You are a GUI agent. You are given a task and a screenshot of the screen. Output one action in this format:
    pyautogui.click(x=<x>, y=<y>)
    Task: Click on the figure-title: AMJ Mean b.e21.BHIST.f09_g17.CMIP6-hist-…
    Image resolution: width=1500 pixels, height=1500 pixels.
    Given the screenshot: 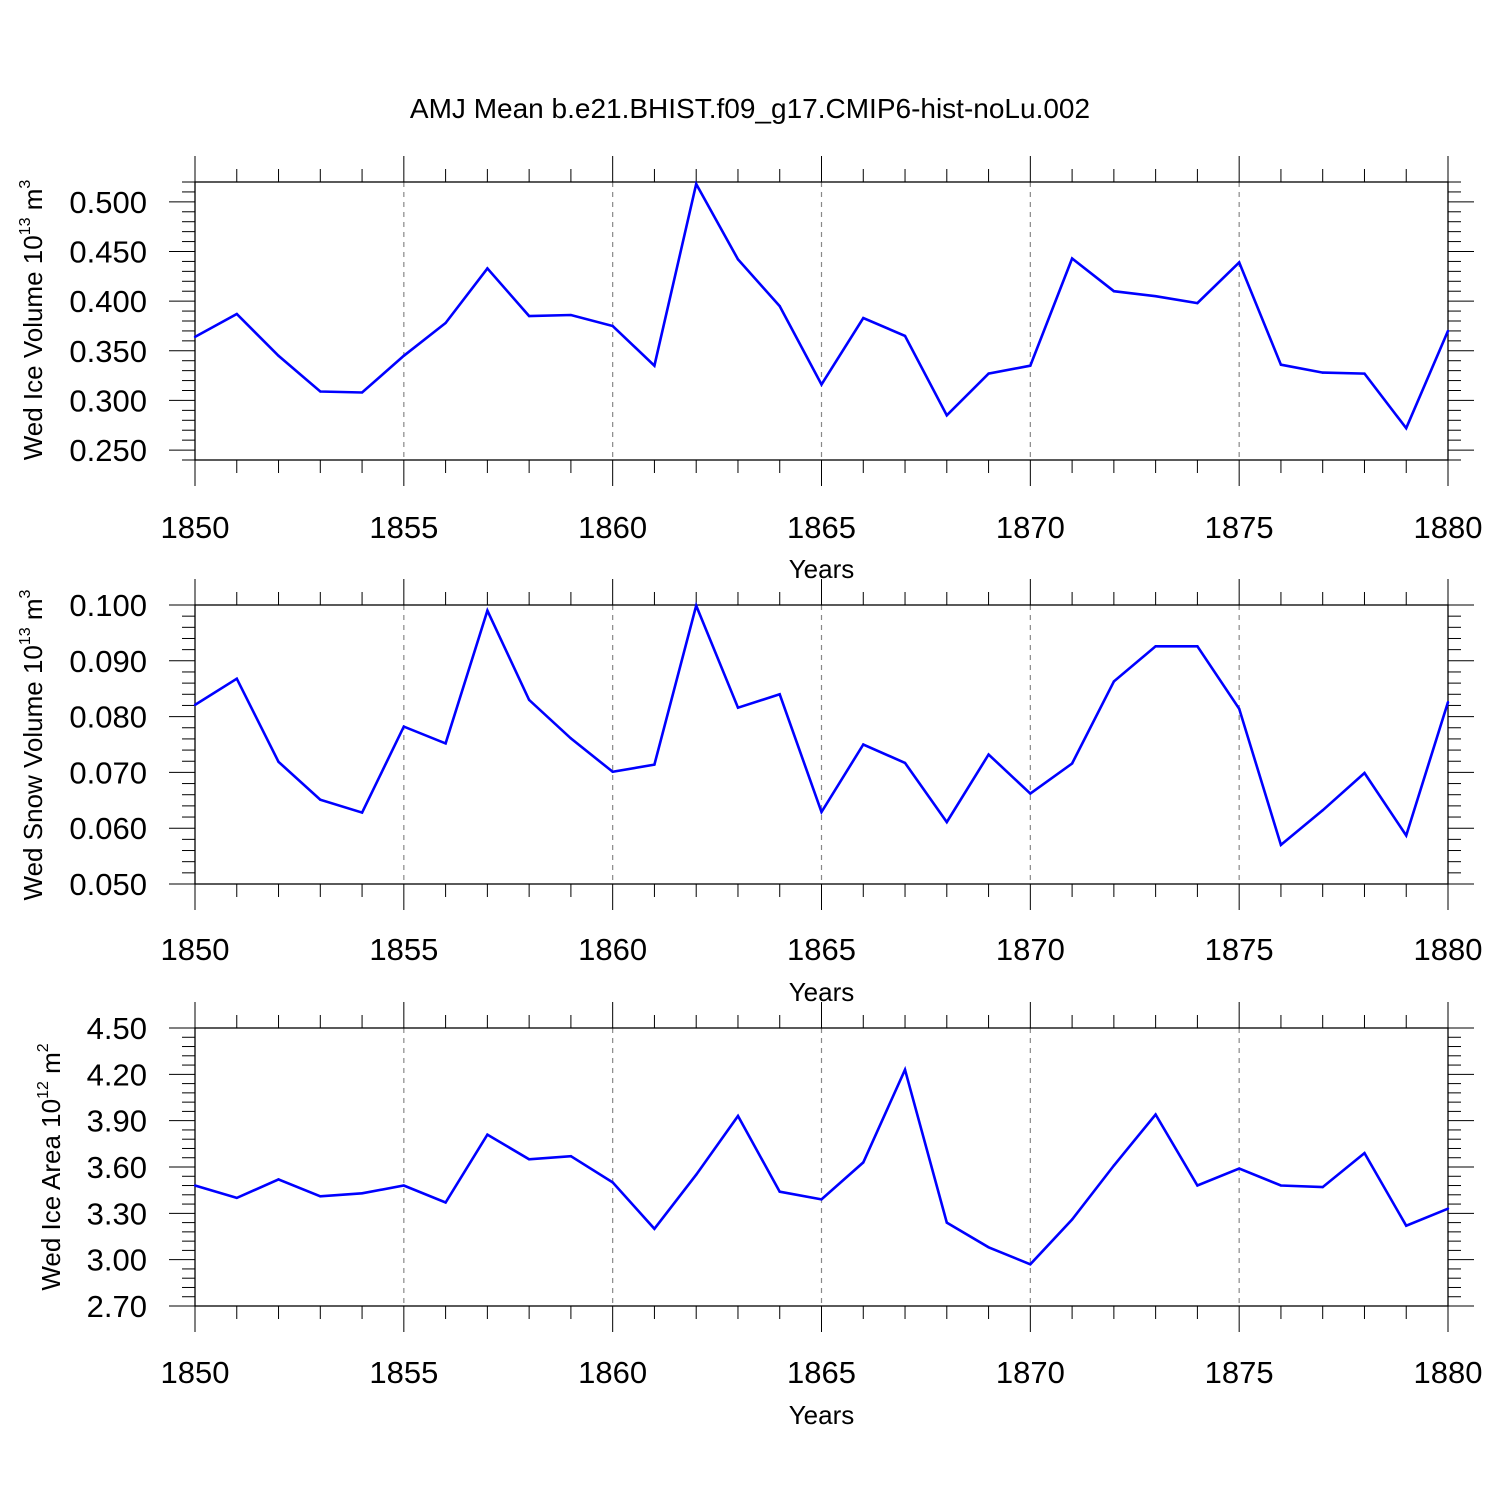 What is the action you would take?
    pyautogui.click(x=750, y=108)
    